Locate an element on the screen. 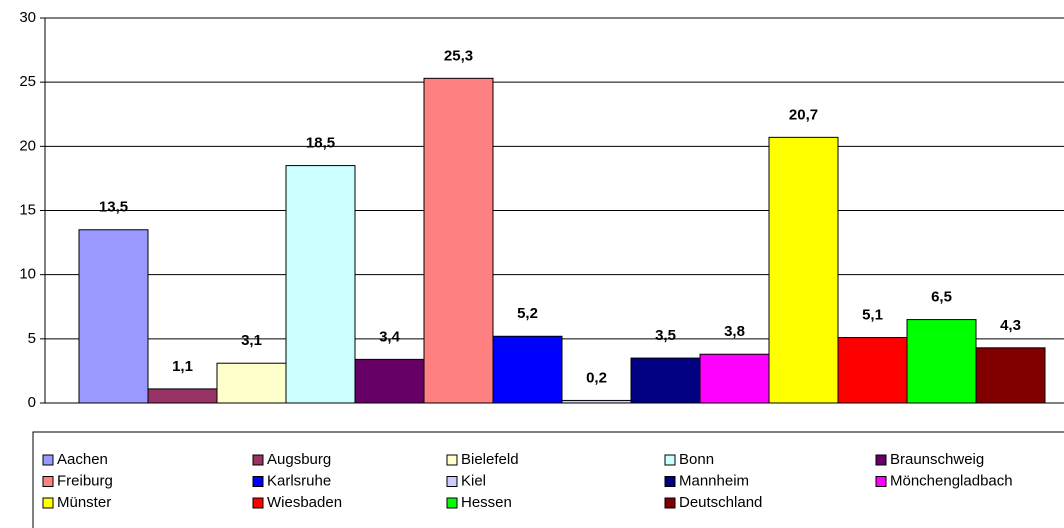 The image size is (1064, 528). value-label: 4,3 is located at coordinates (1010, 325).